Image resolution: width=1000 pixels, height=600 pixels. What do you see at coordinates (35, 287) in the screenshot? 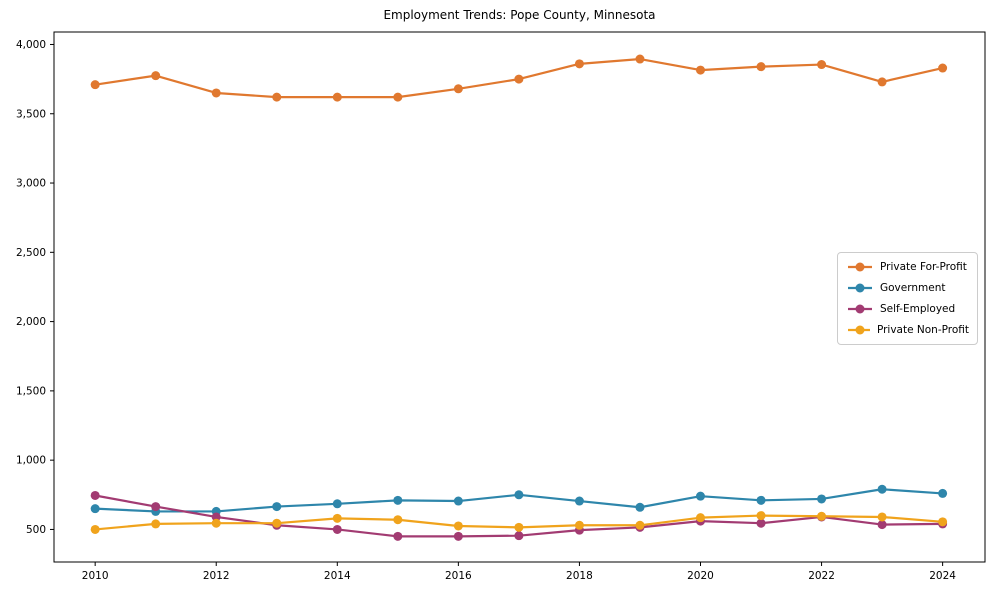
I see `y-axis: 500 1,000 1,500 2,000 2,500 3,000 3,500 4,000` at bounding box center [35, 287].